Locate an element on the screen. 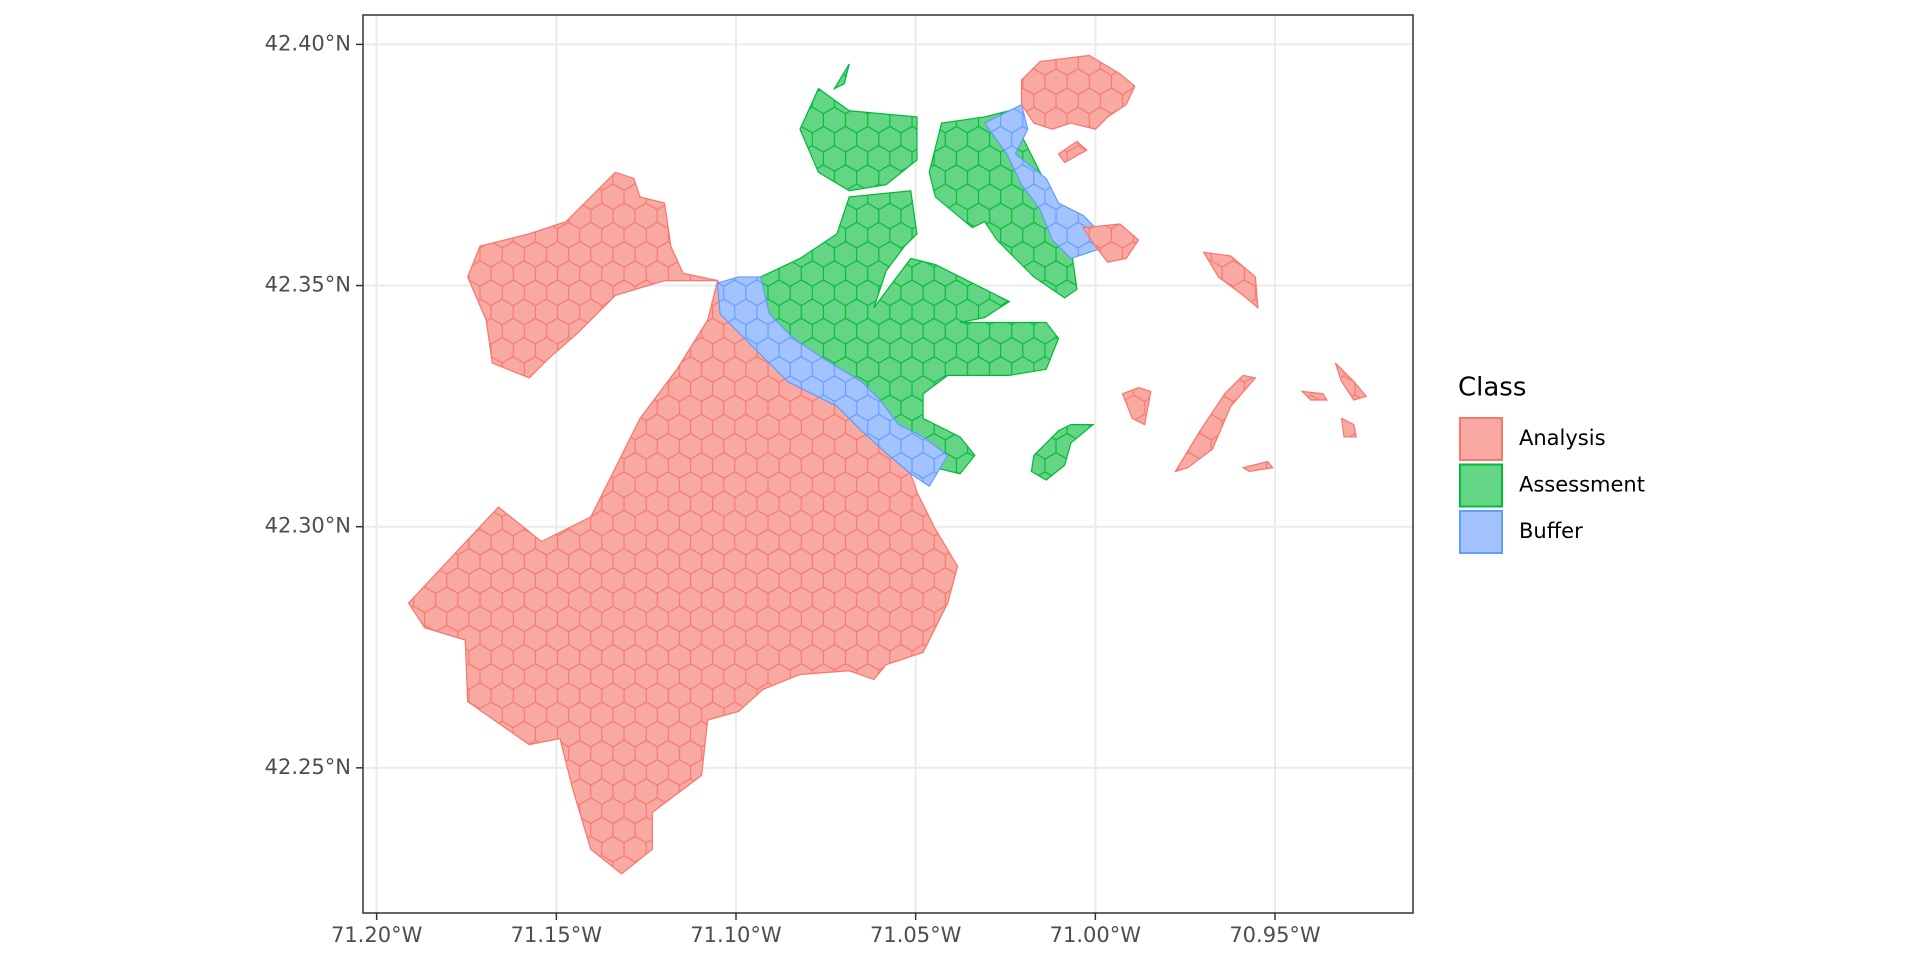 This screenshot has width=1920, height=960. x-tick-label: 71.15°W is located at coordinates (557, 935).